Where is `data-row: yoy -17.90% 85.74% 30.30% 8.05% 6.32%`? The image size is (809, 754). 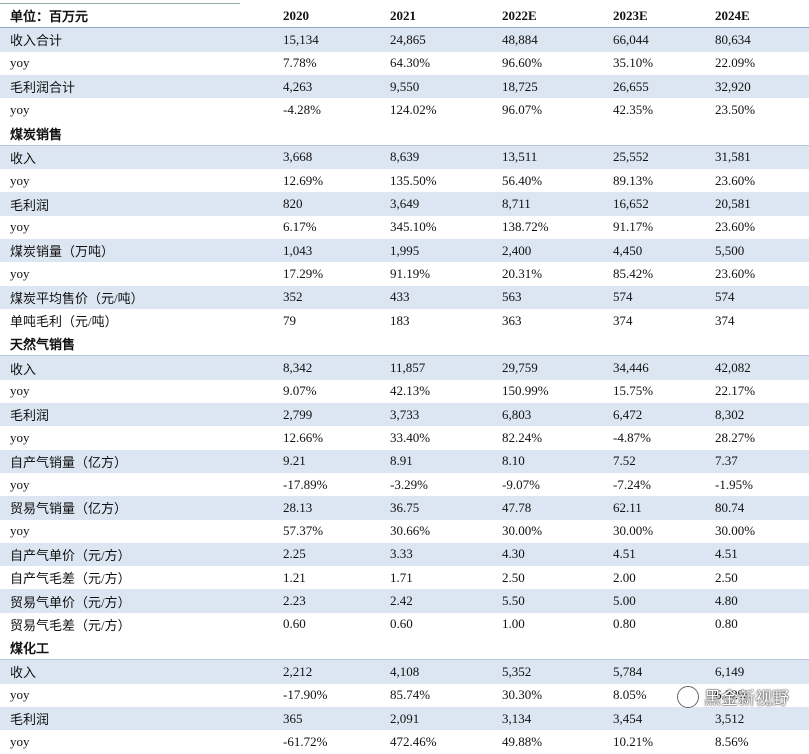
data-row: yoy -17.90% 85.74% 30.30% 8.05% 6.32% is located at coordinates (404, 695).